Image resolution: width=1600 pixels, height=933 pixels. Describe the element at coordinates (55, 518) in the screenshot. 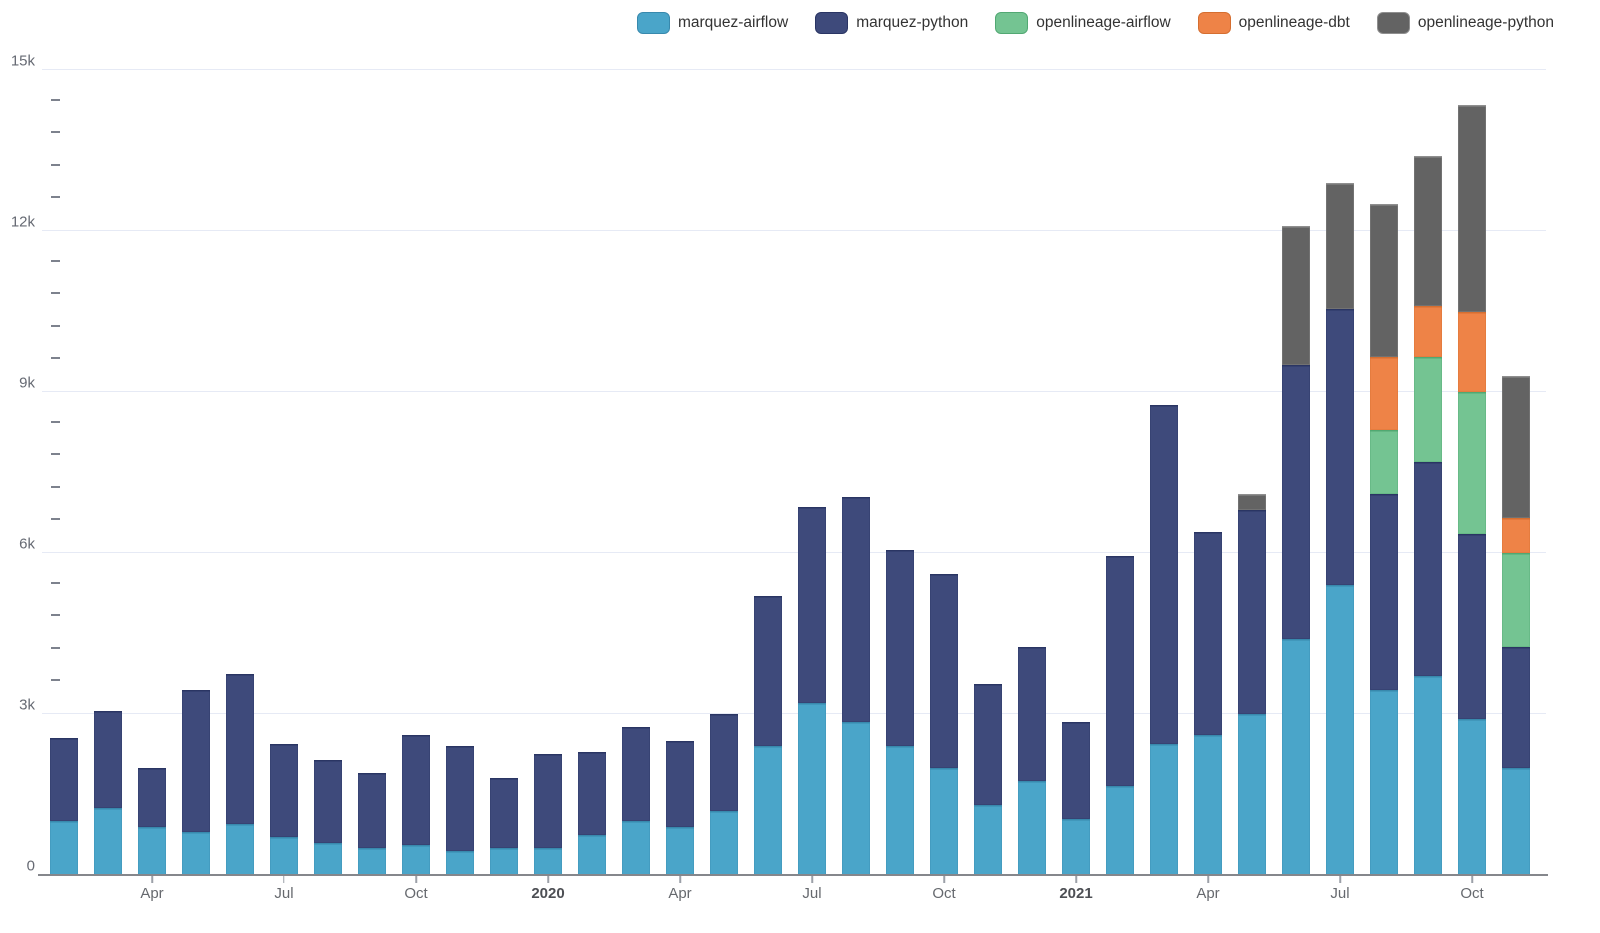

I see `y-axis-minor-tick` at that location.